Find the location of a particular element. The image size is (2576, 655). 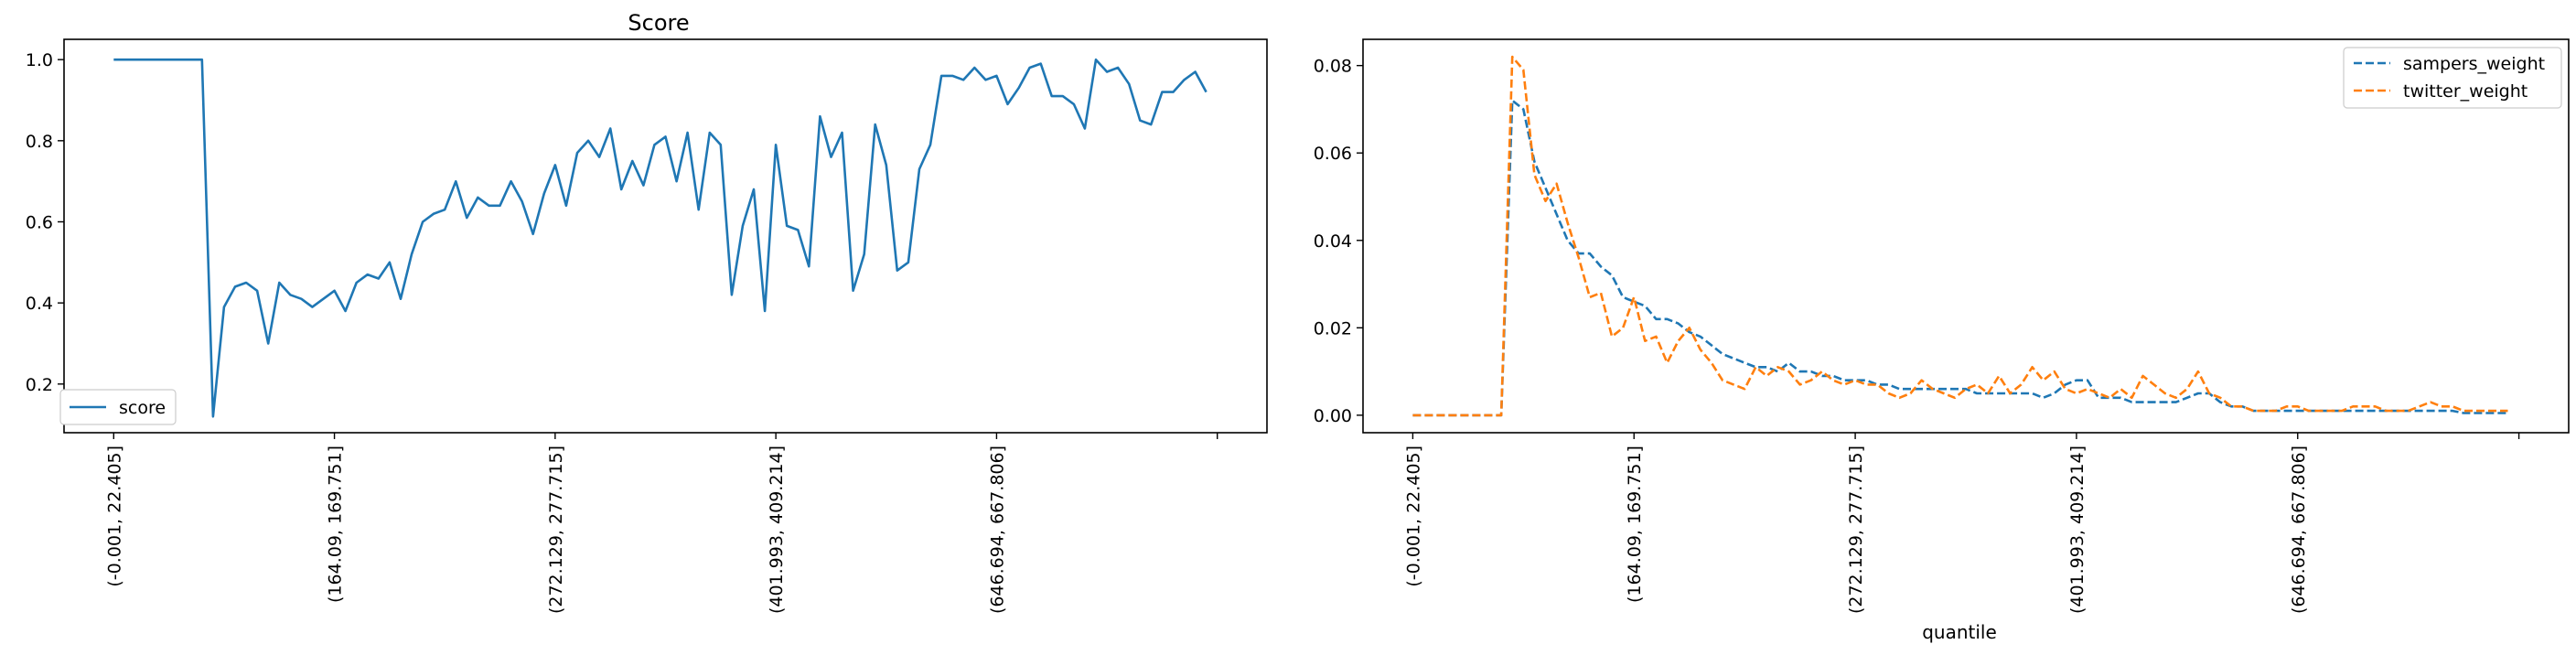

legend-label-twitter-weight: twitter_weight is located at coordinates (2466, 91).